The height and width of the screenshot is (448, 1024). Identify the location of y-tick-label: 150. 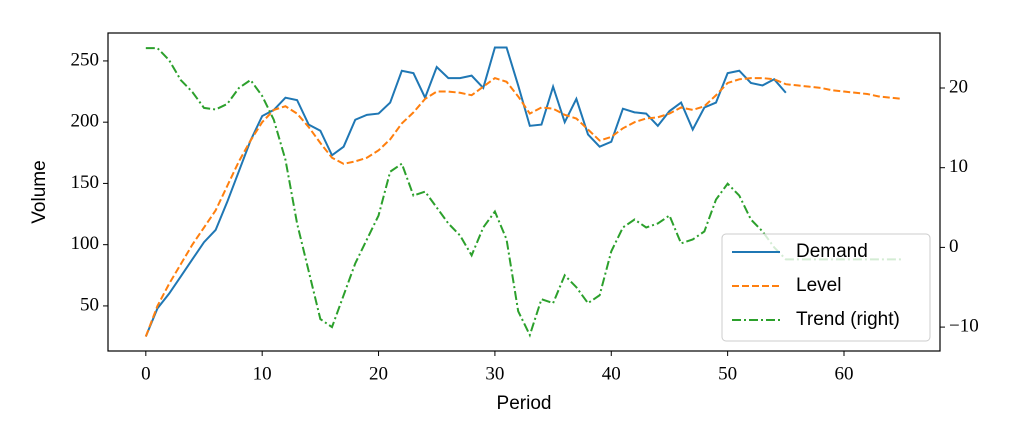
(85, 182).